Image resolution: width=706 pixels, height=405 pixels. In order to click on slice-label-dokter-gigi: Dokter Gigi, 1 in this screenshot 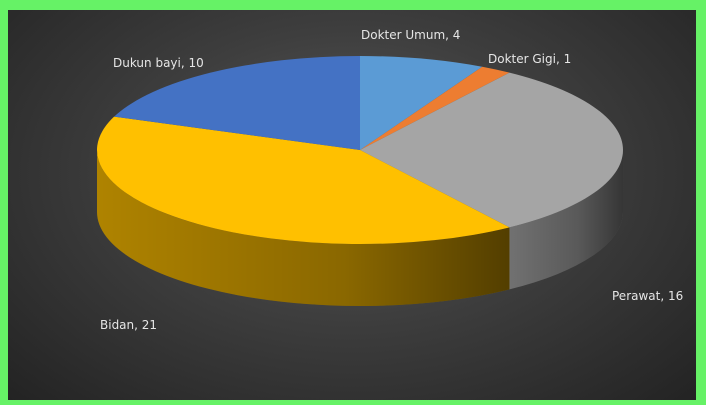, I will do `click(529, 59)`.